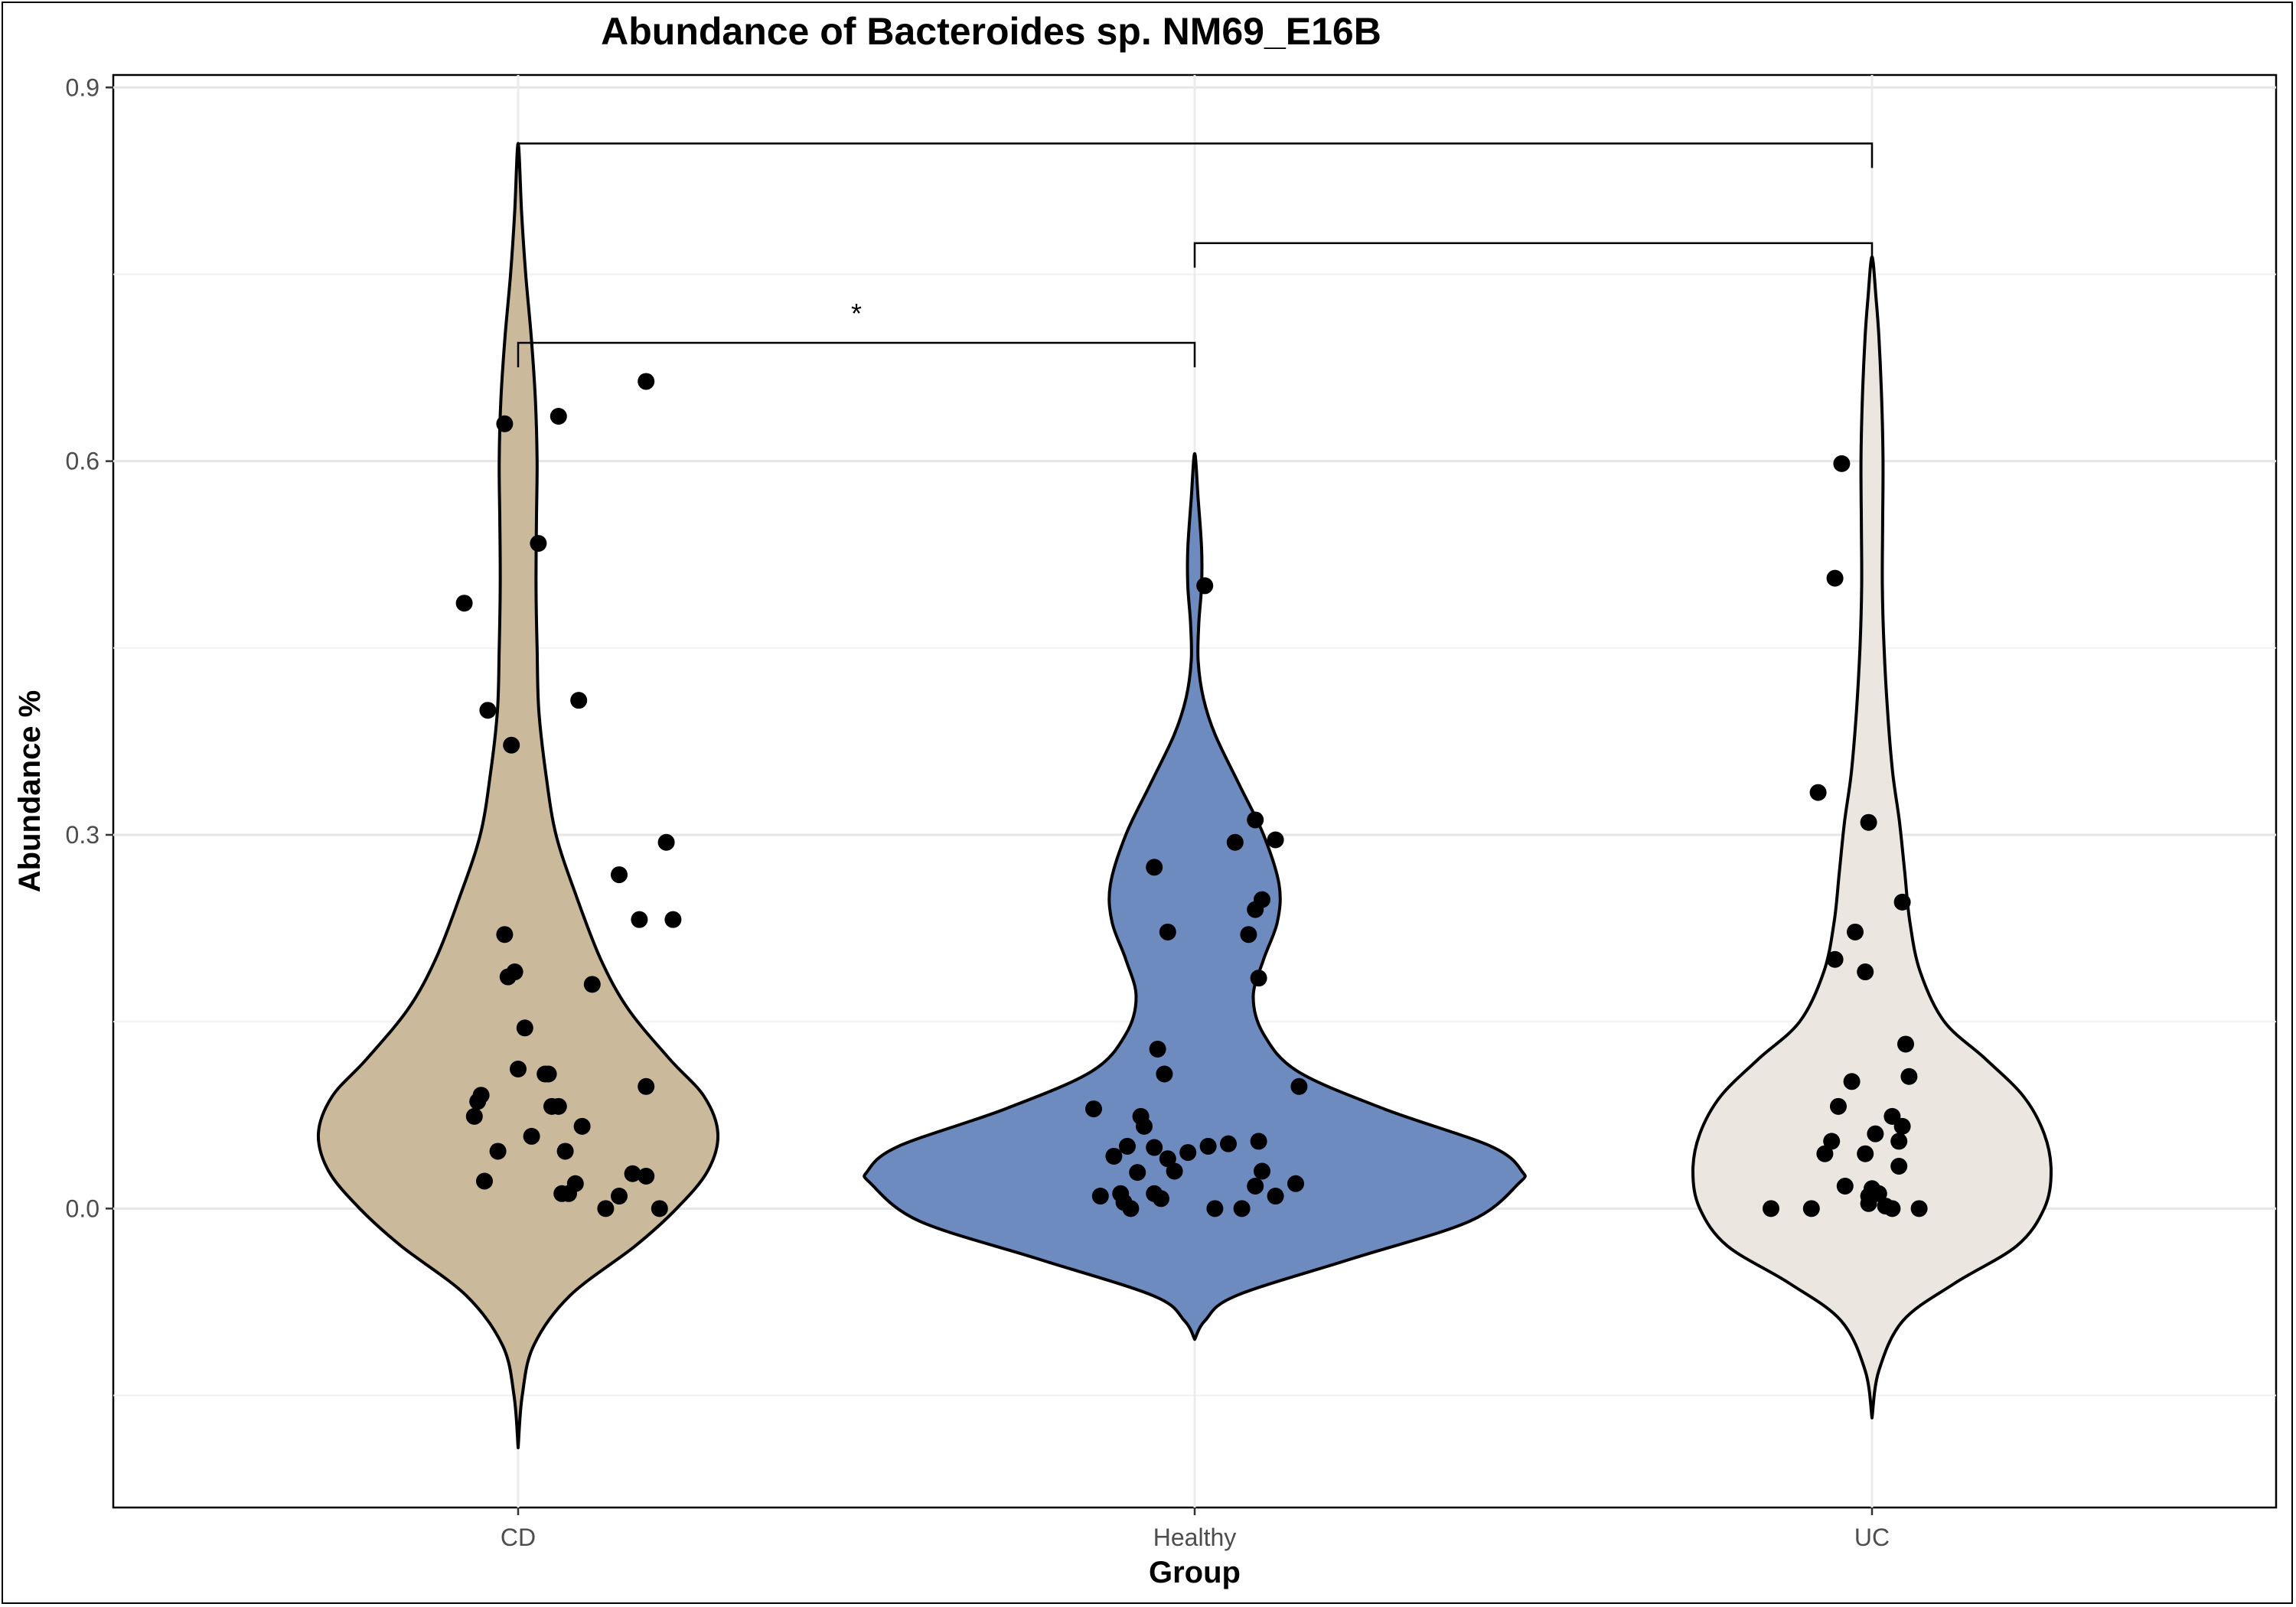 Image resolution: width=2296 pixels, height=1607 pixels. What do you see at coordinates (1195, 1572) in the screenshot?
I see `x-axis-title: Group` at bounding box center [1195, 1572].